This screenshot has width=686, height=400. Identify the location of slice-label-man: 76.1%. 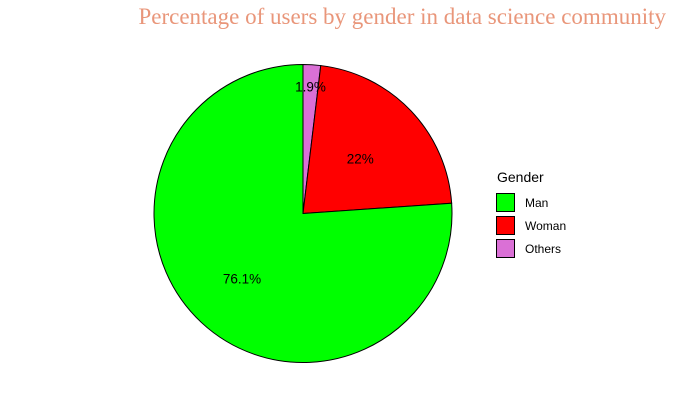
(242, 278).